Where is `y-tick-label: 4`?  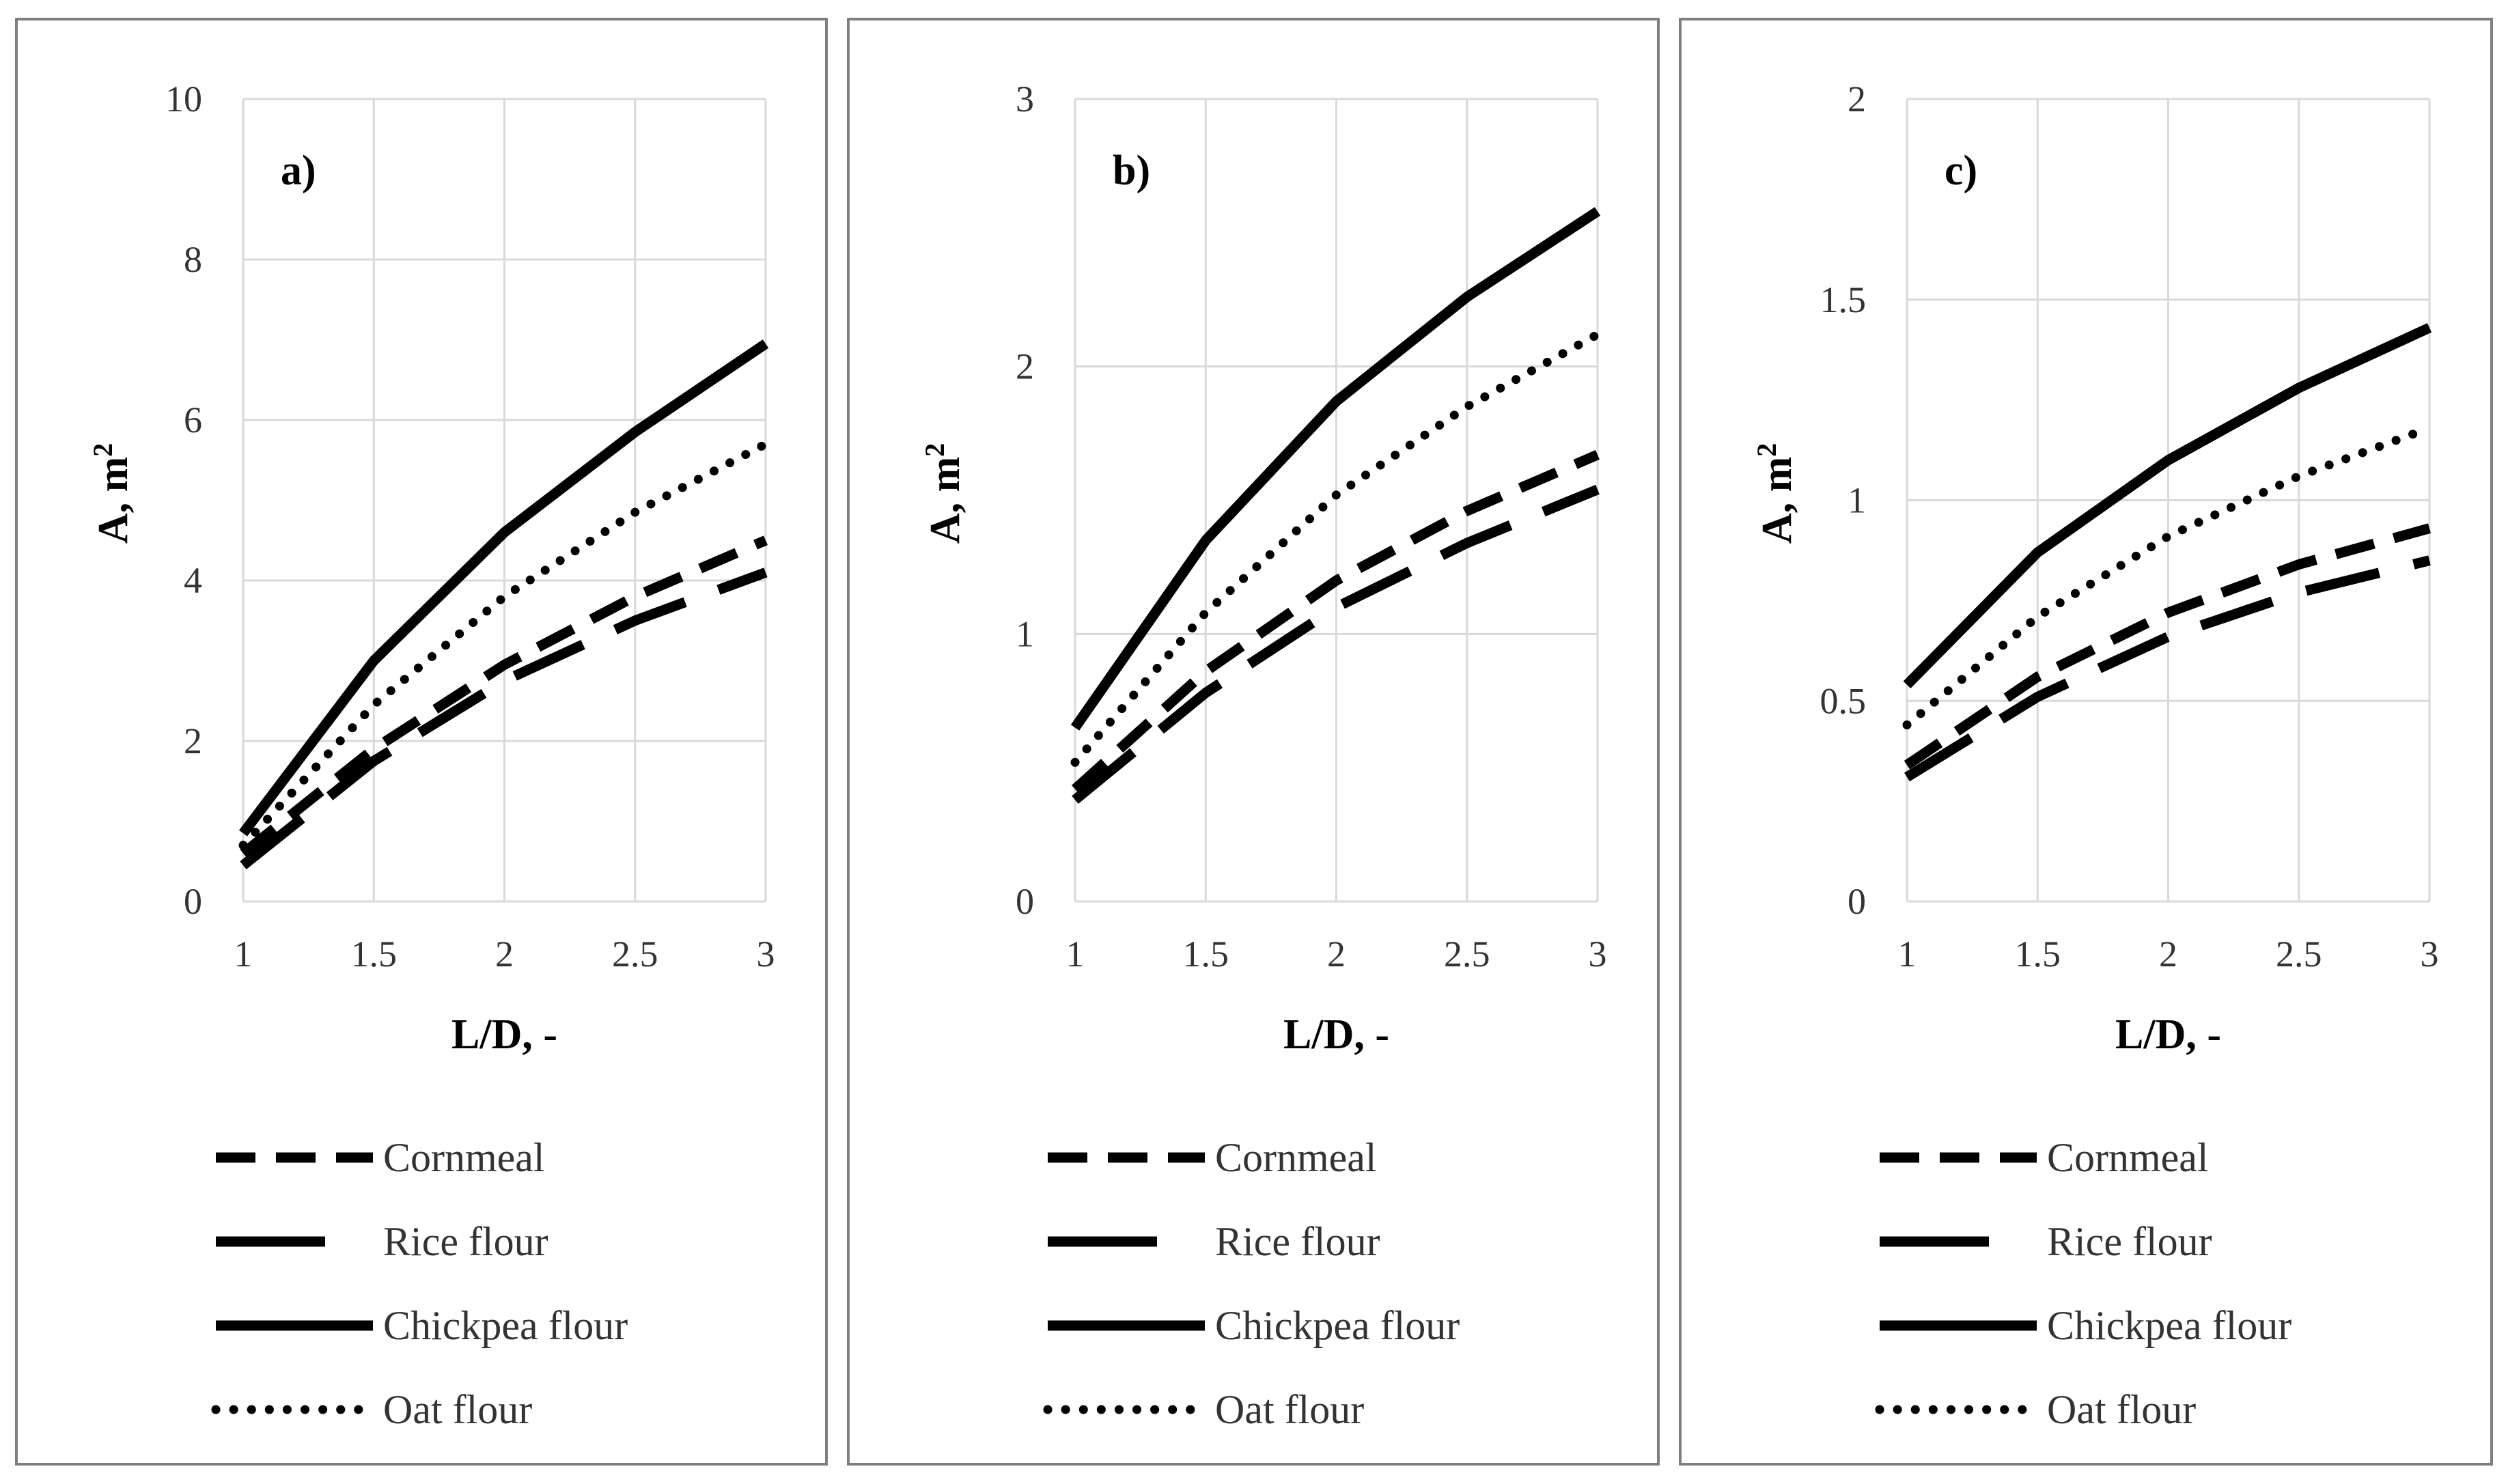 y-tick-label: 4 is located at coordinates (193, 580).